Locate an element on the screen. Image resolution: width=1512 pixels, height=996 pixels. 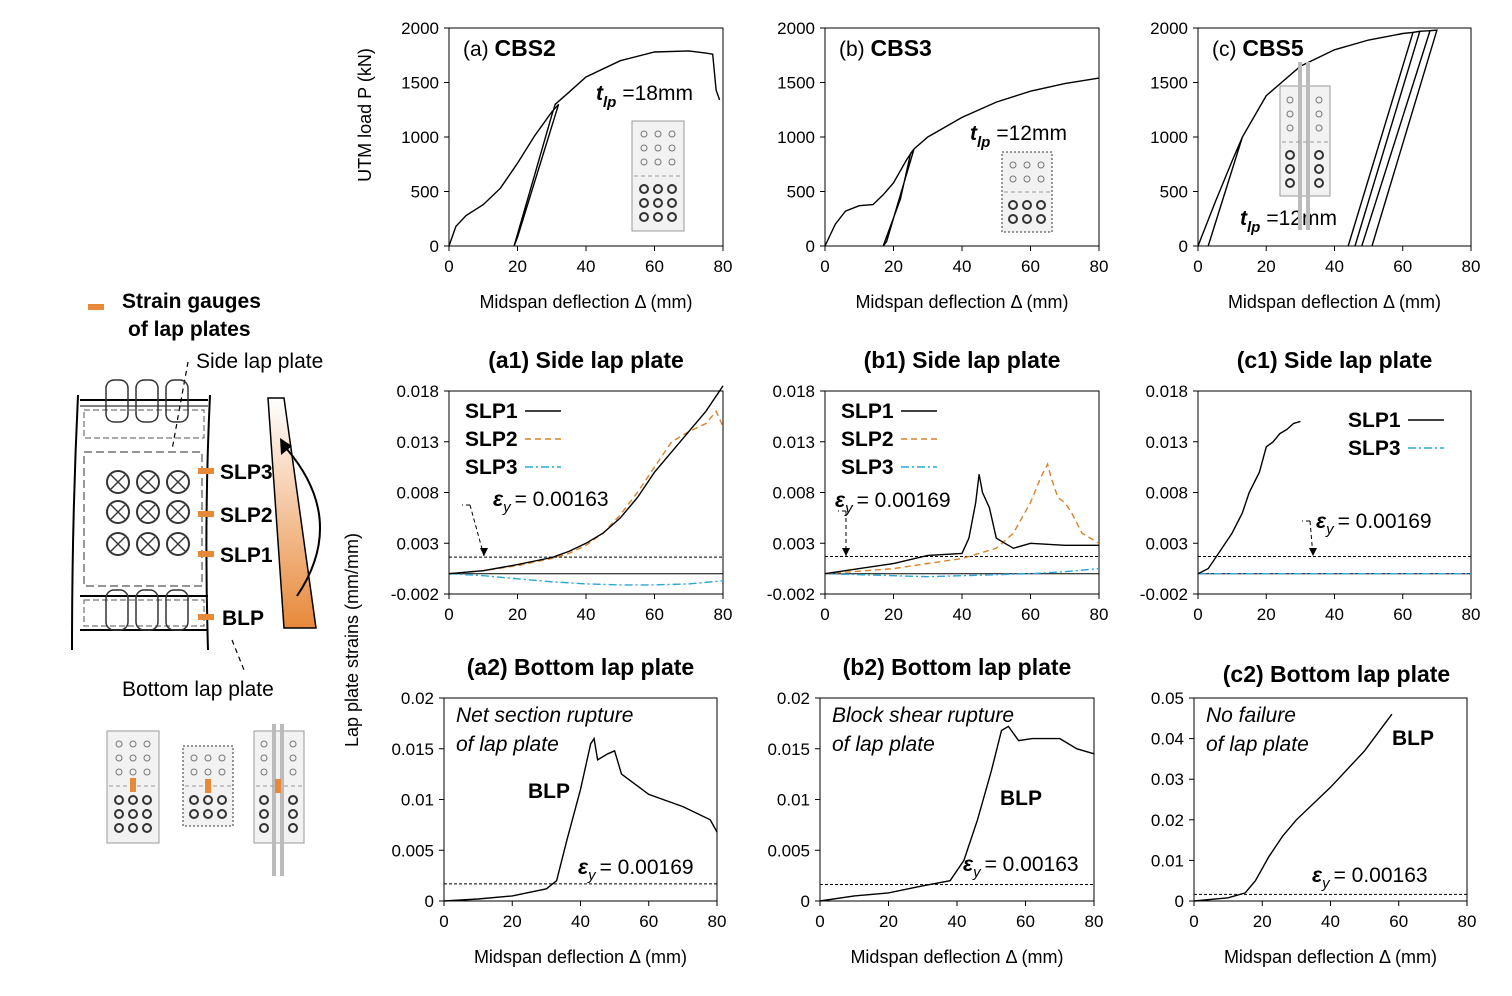
y-tick-label: 0.02 is located at coordinates (1167, 820).